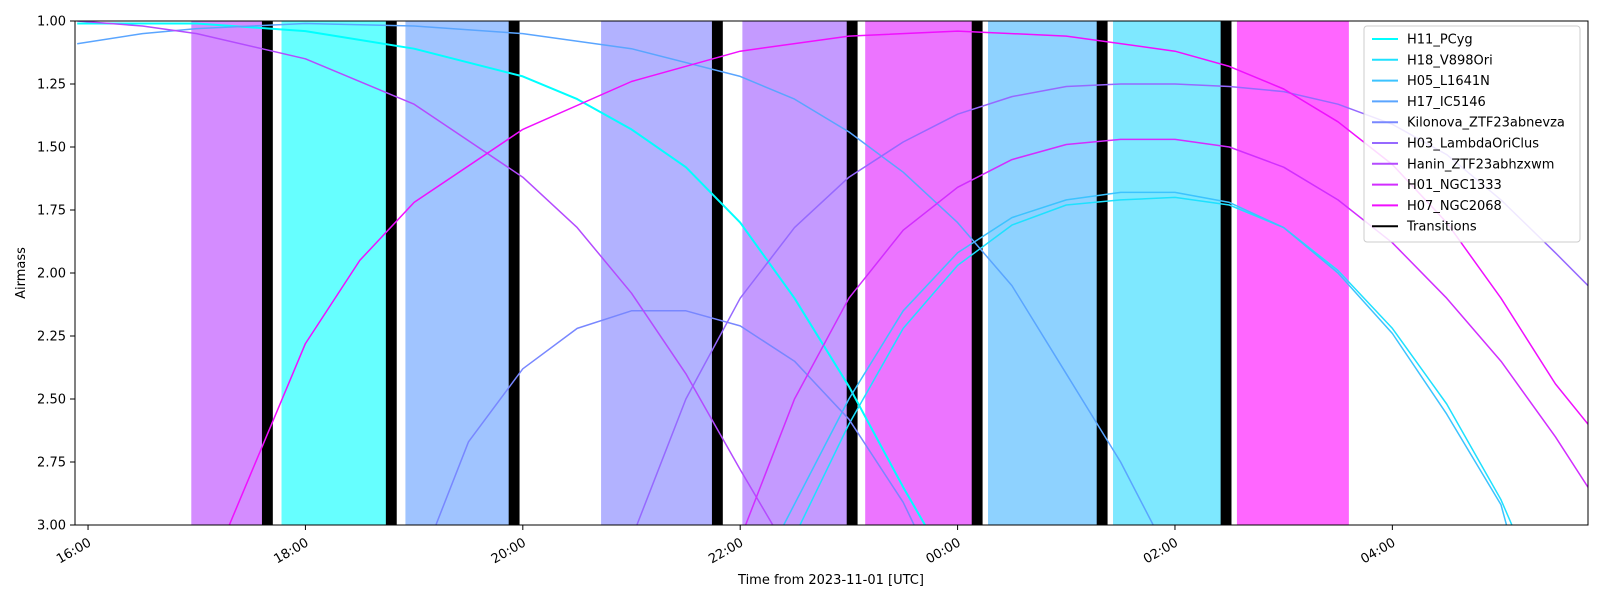  What do you see at coordinates (51, 211) in the screenshot?
I see `y-tick-label-3: 1.75` at bounding box center [51, 211].